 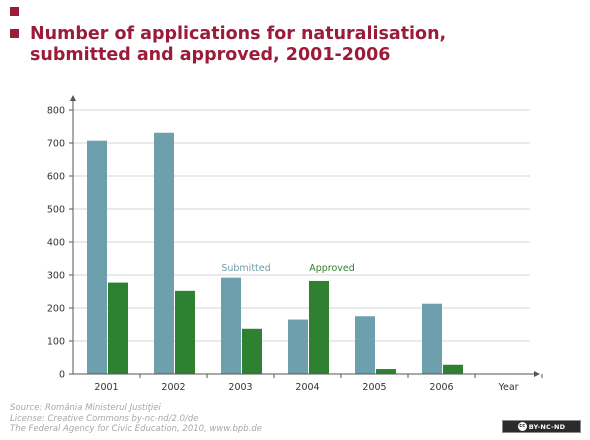 I want to click on y-tick-label: 800, so click(x=56, y=111).